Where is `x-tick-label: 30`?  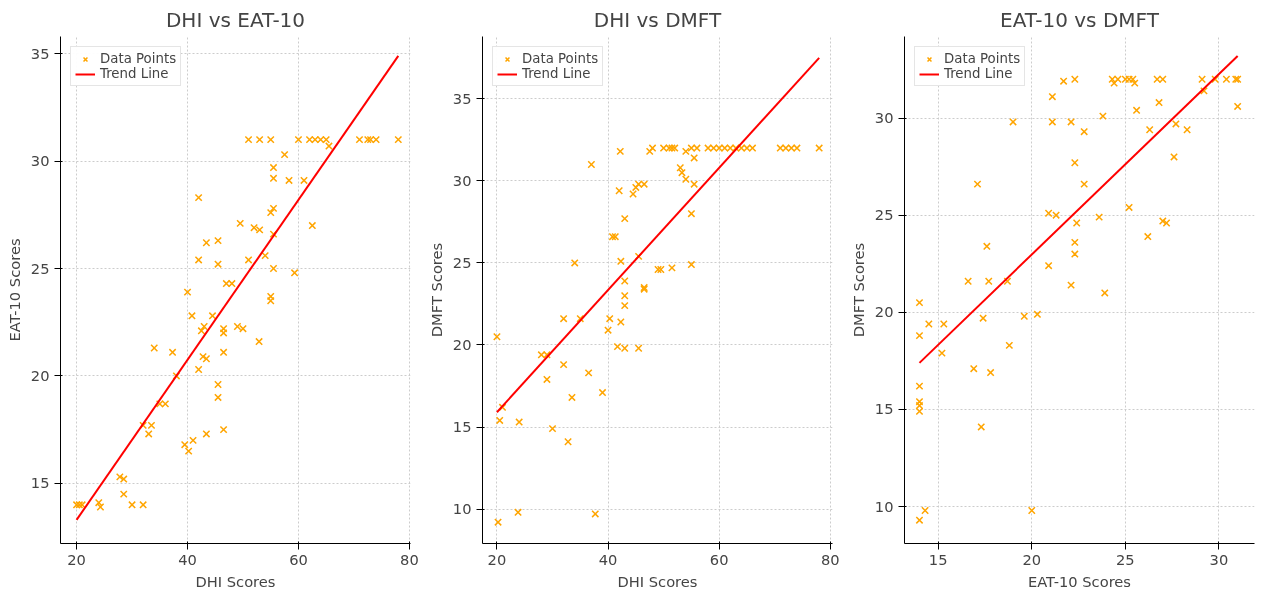
x-tick-label: 30 is located at coordinates (1219, 559).